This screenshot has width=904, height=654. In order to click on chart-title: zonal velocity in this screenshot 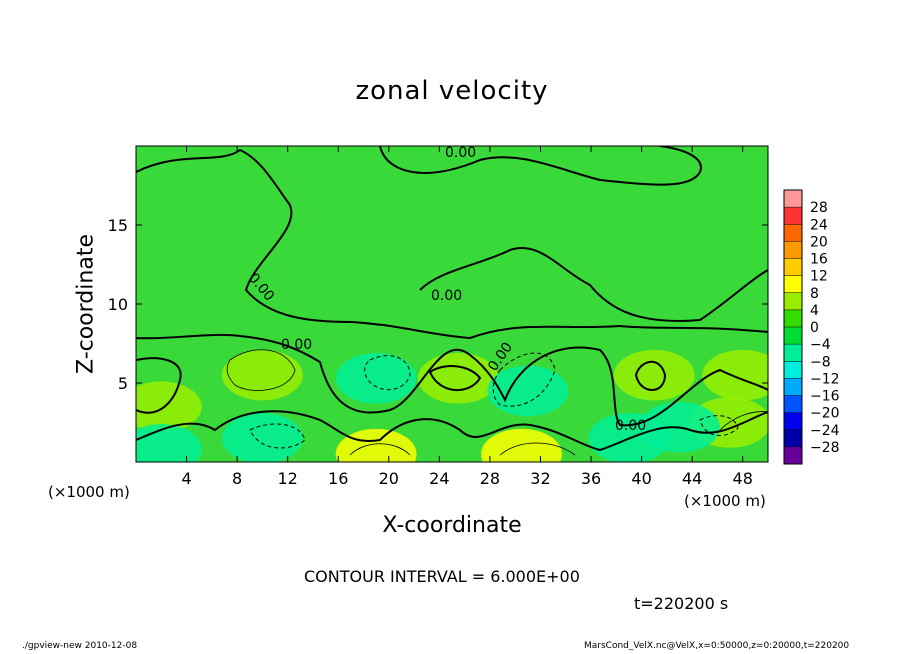, I will do `click(452, 91)`.